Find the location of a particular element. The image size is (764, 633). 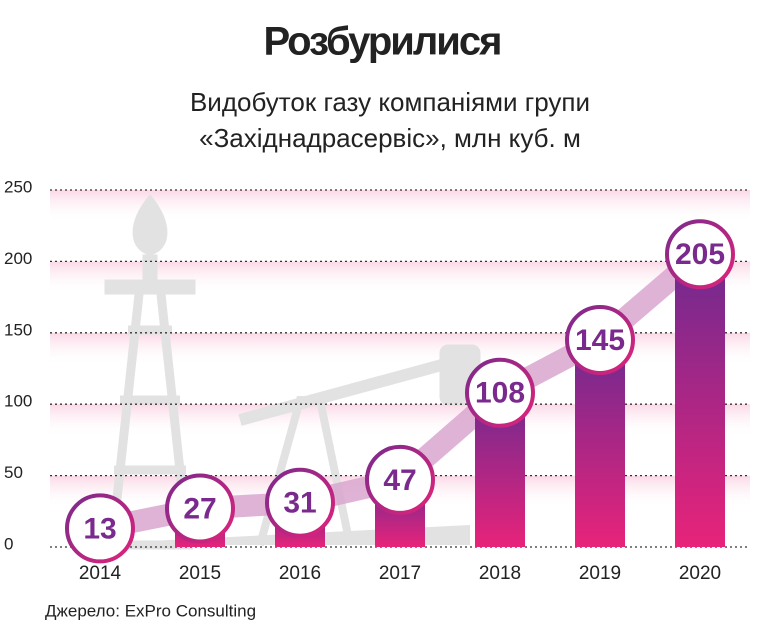

x-tick-label: 2015 is located at coordinates (200, 573).